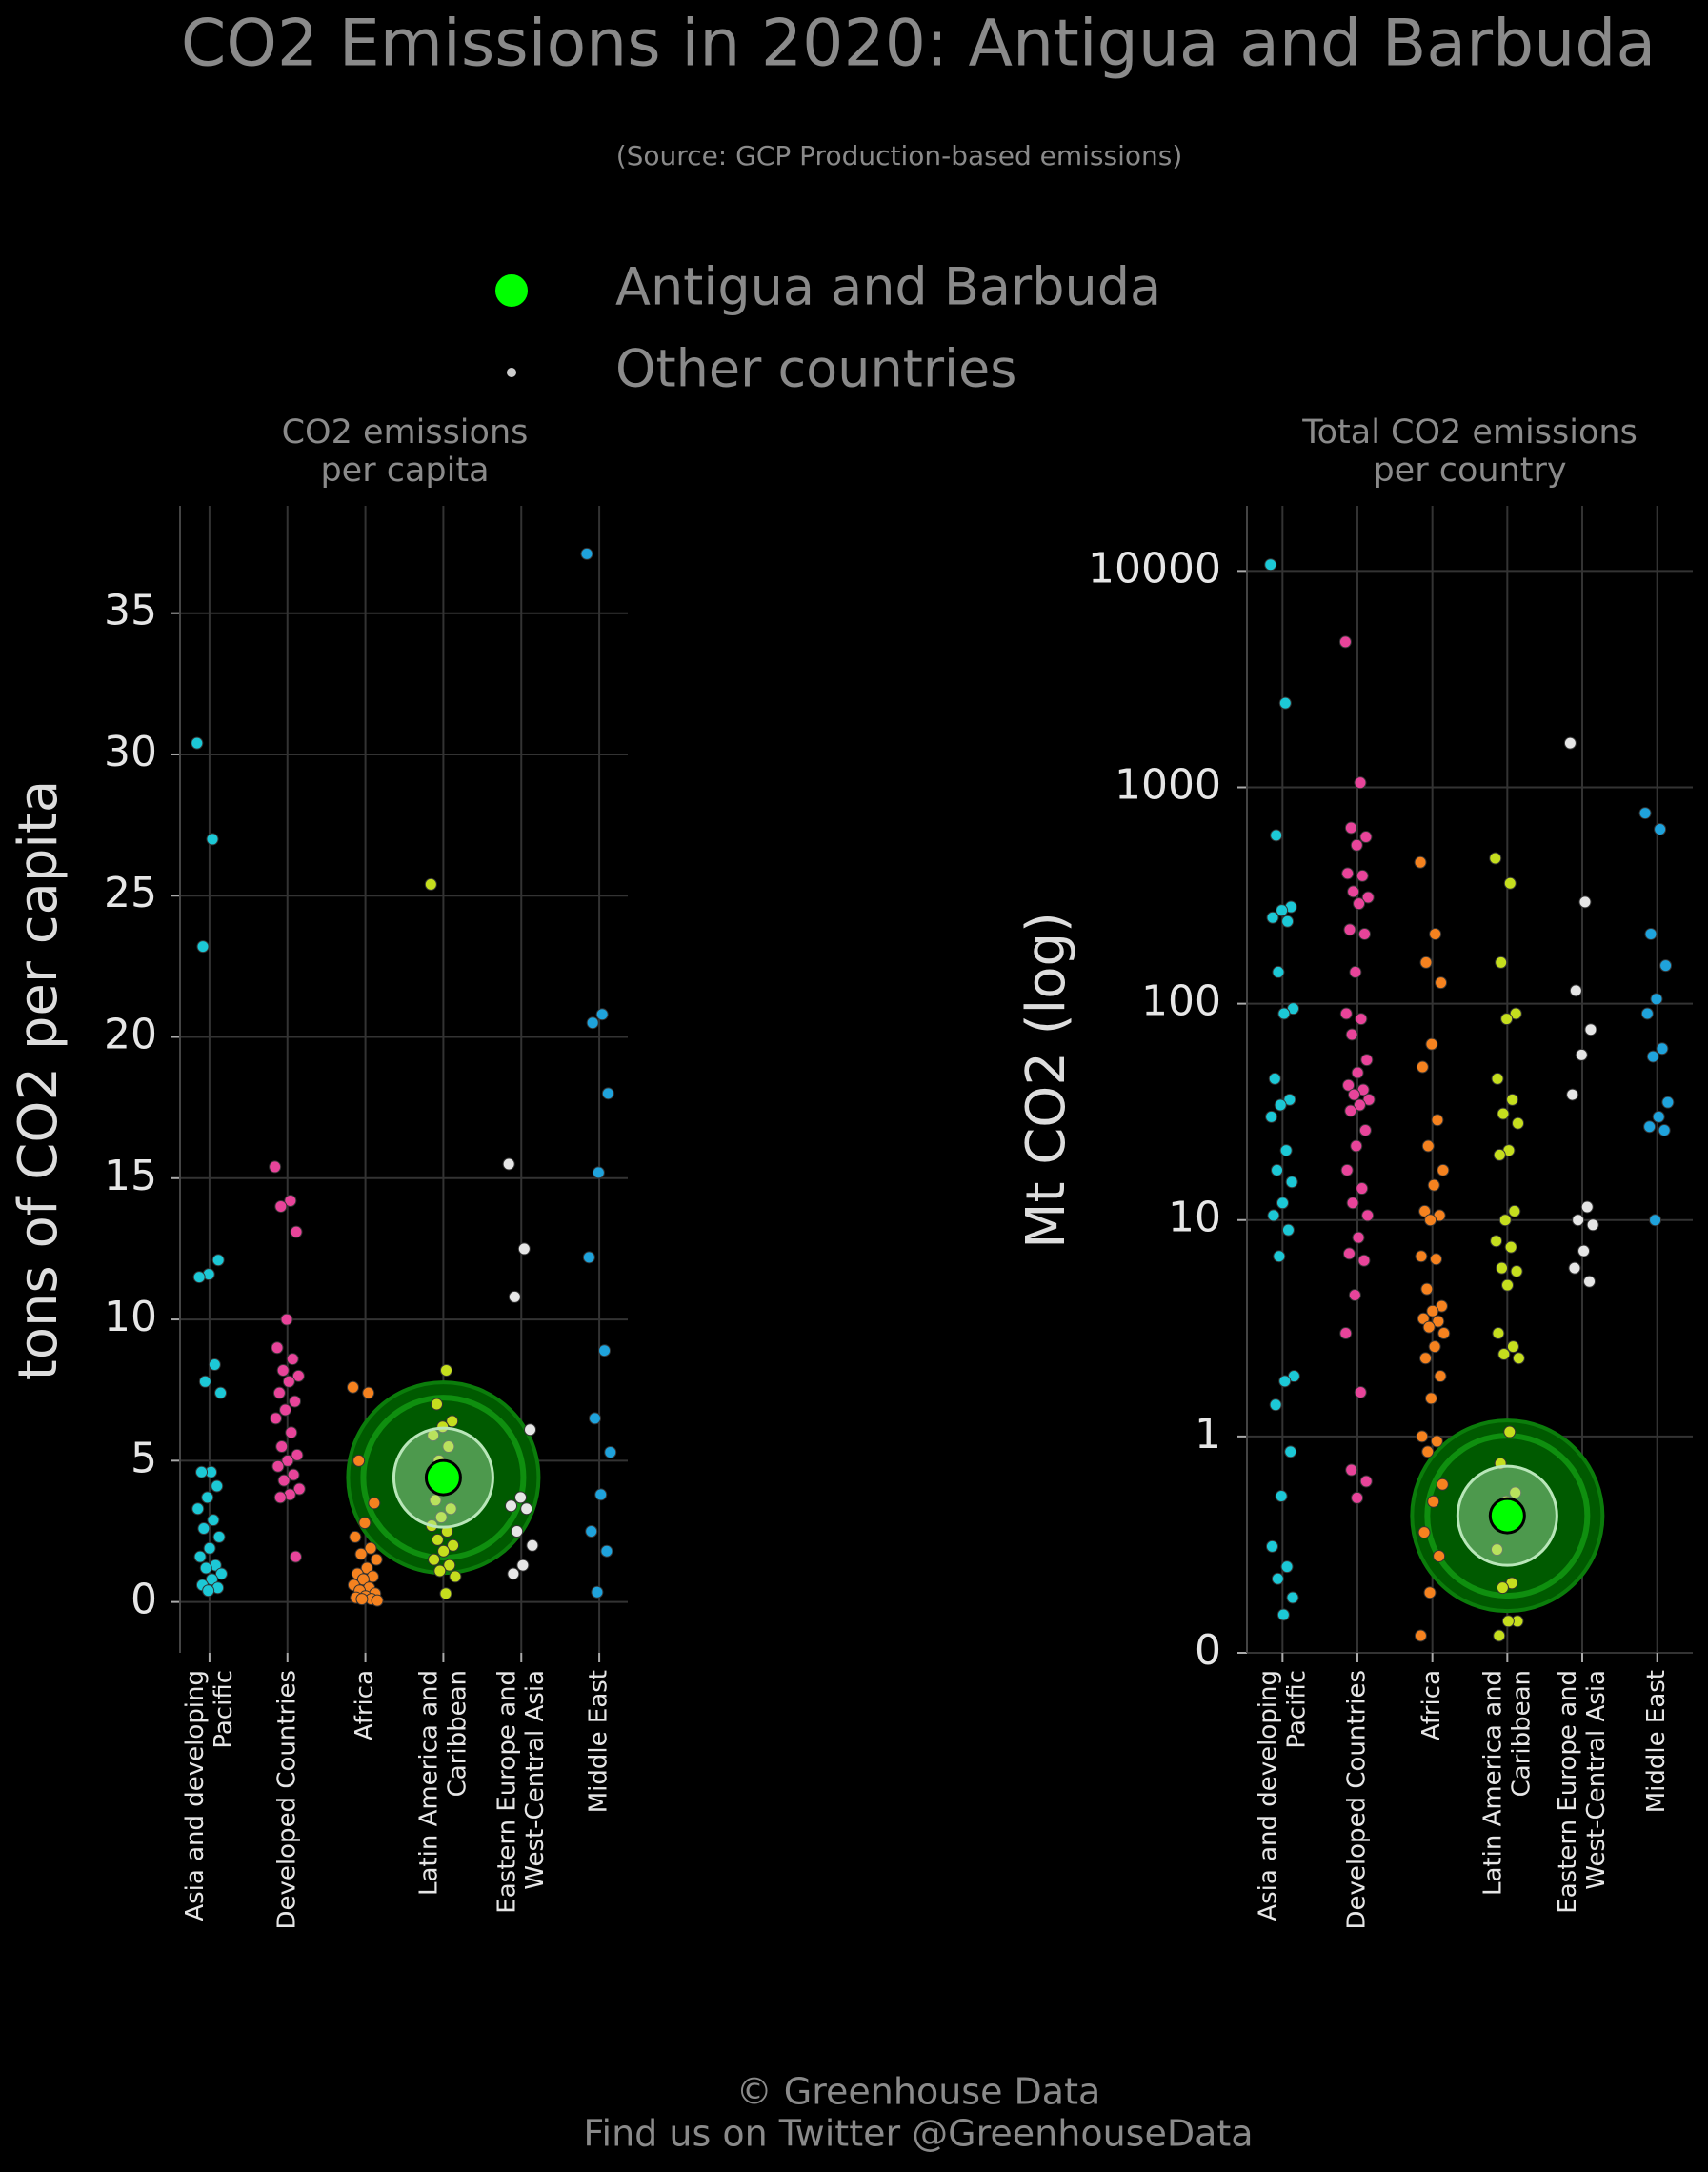 This screenshot has height=2172, width=1708. Describe the element at coordinates (521, 1792) in the screenshot. I see `x-tick-label: Eastern Europe andWest-Central Asia` at that location.